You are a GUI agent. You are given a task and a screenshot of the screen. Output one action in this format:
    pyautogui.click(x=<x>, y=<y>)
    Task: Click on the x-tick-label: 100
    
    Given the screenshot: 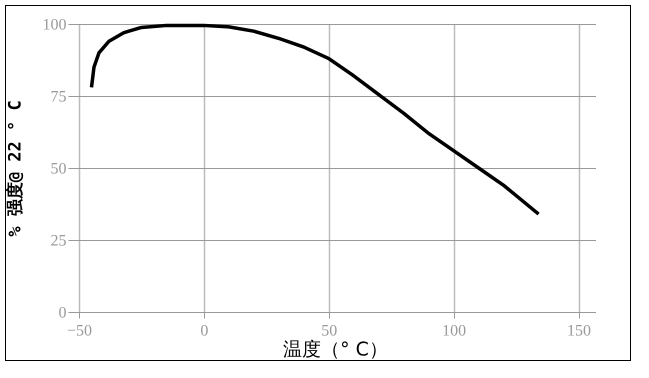 What is the action you would take?
    pyautogui.click(x=454, y=331)
    